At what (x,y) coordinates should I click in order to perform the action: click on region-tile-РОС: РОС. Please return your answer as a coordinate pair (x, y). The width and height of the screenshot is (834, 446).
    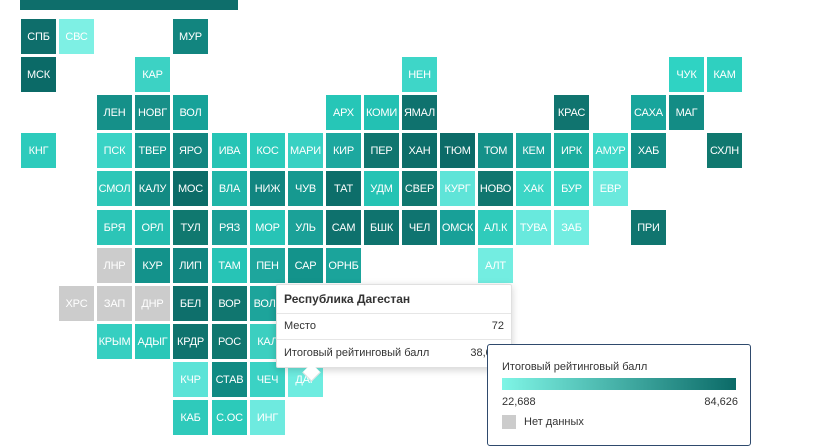
    Looking at the image, I should click on (229, 341).